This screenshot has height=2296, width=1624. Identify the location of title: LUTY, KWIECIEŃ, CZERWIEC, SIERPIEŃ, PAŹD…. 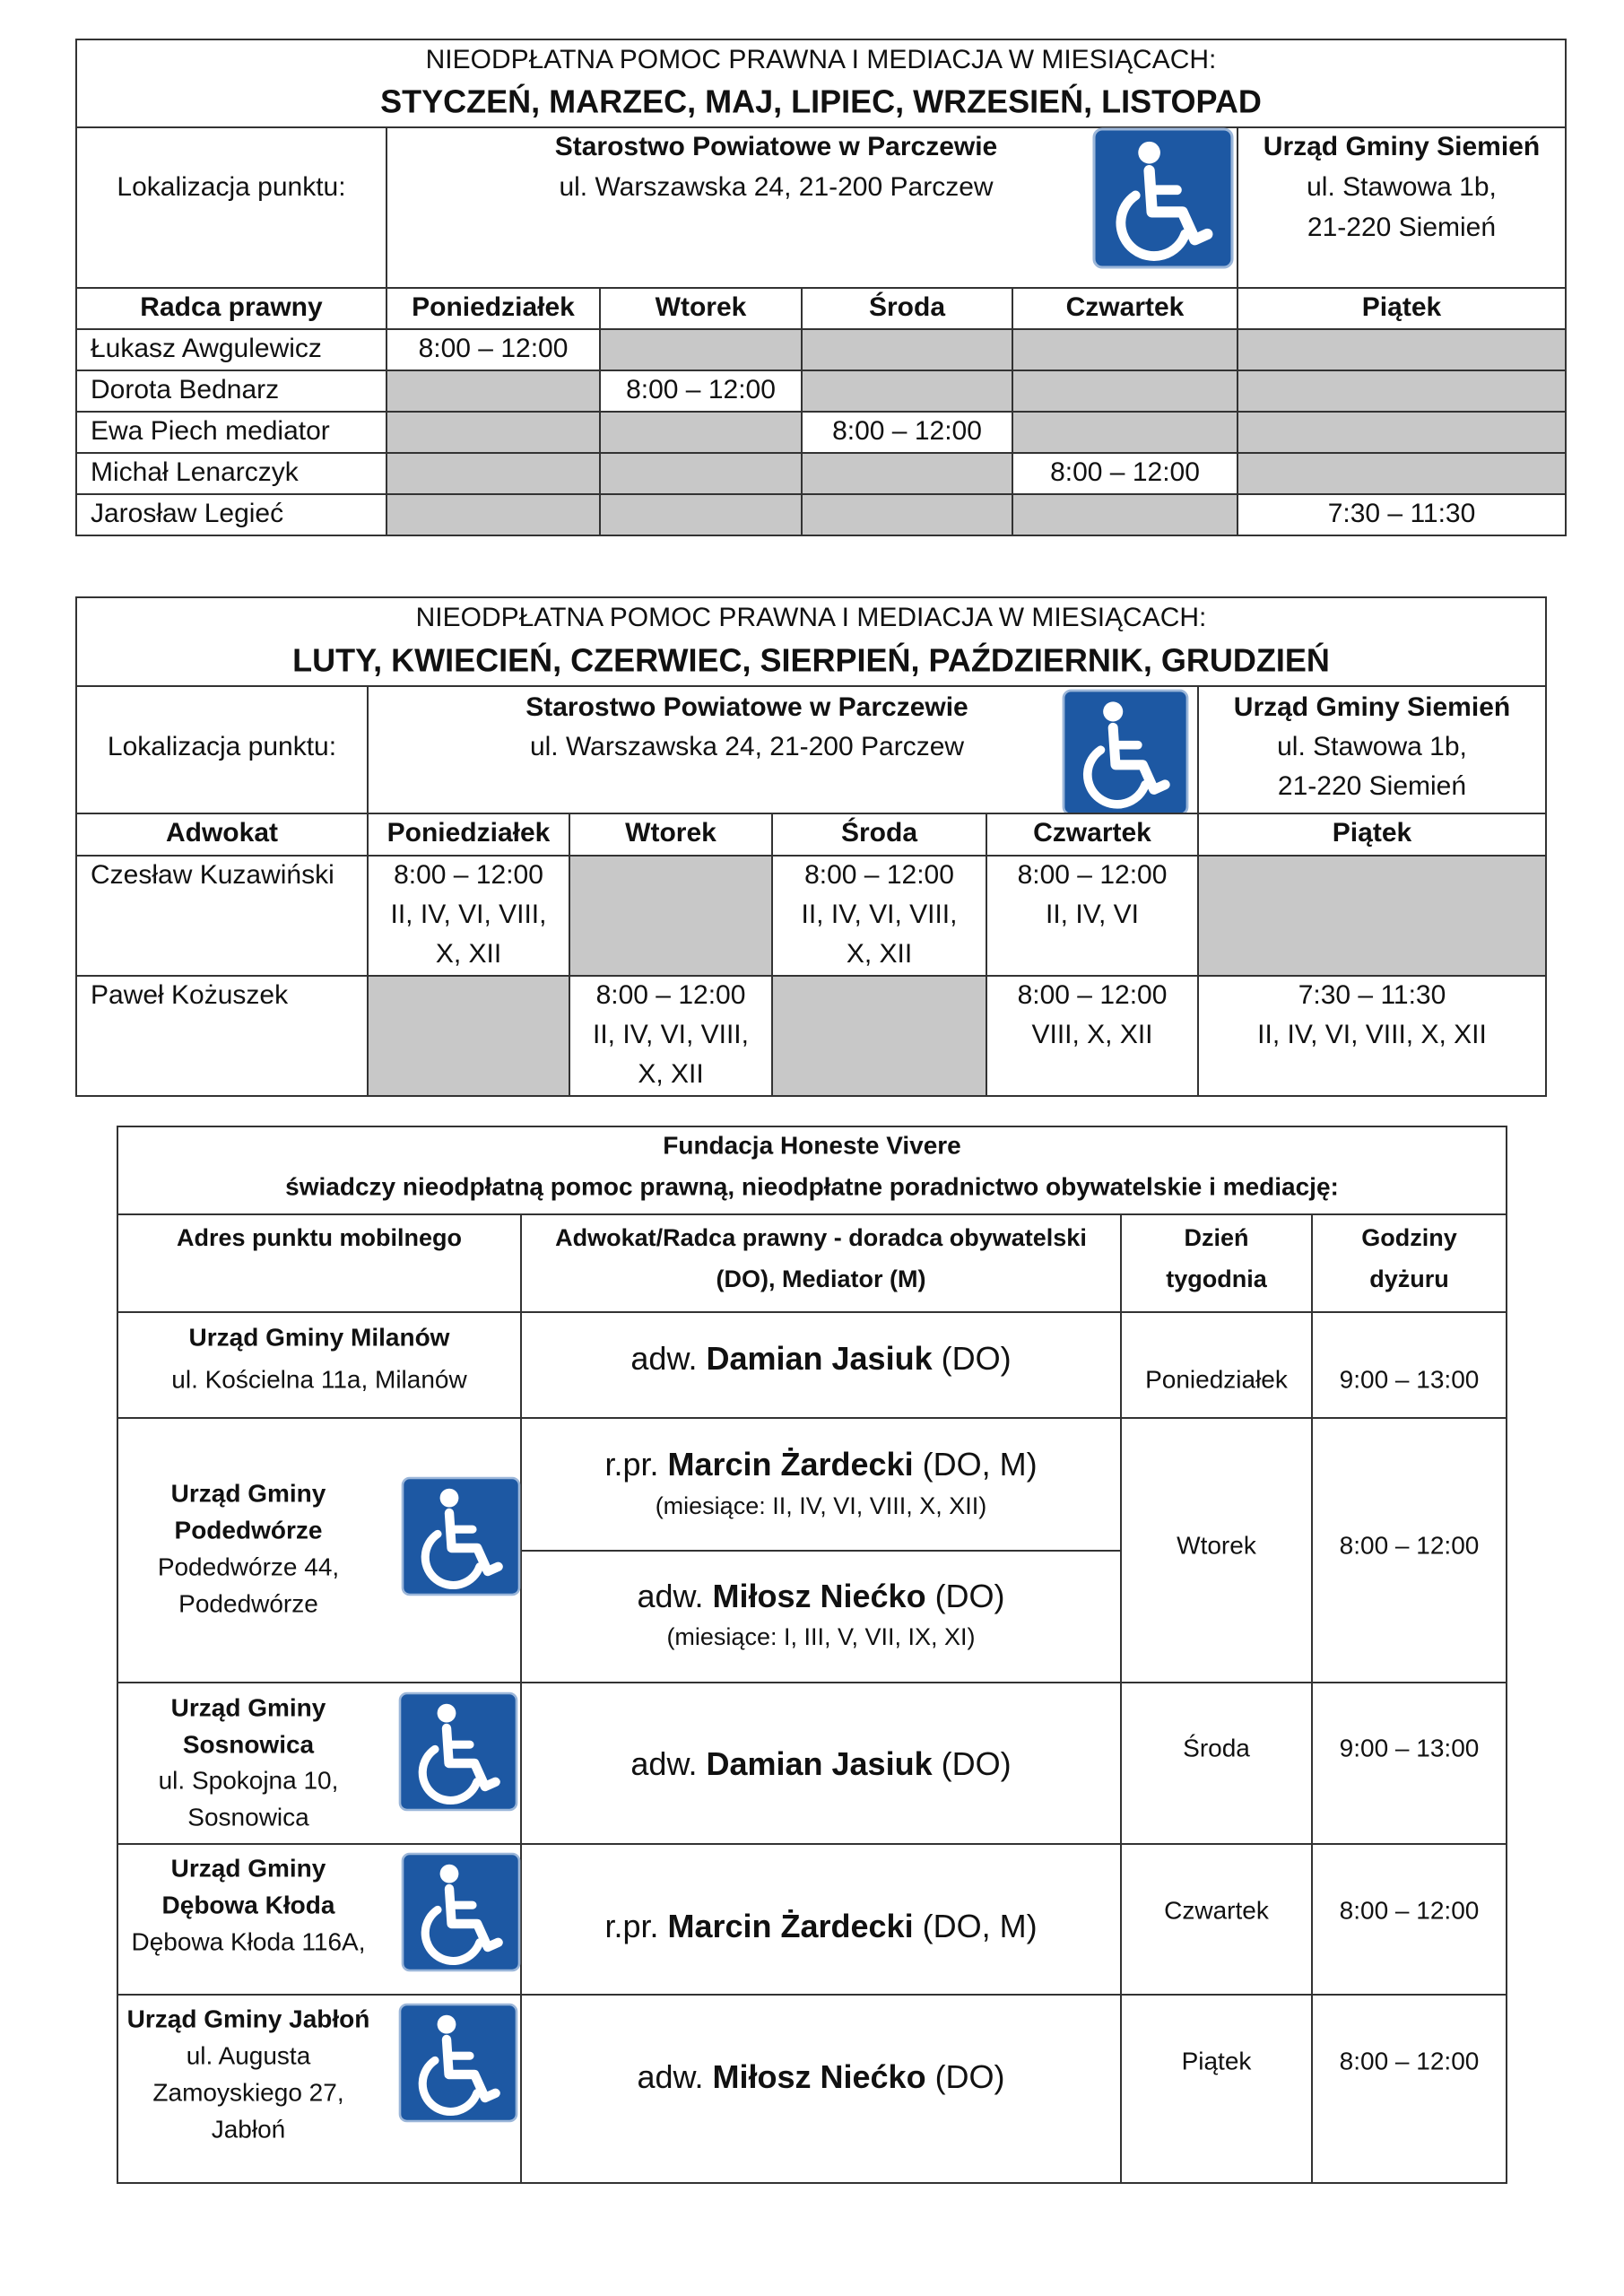
(811, 660).